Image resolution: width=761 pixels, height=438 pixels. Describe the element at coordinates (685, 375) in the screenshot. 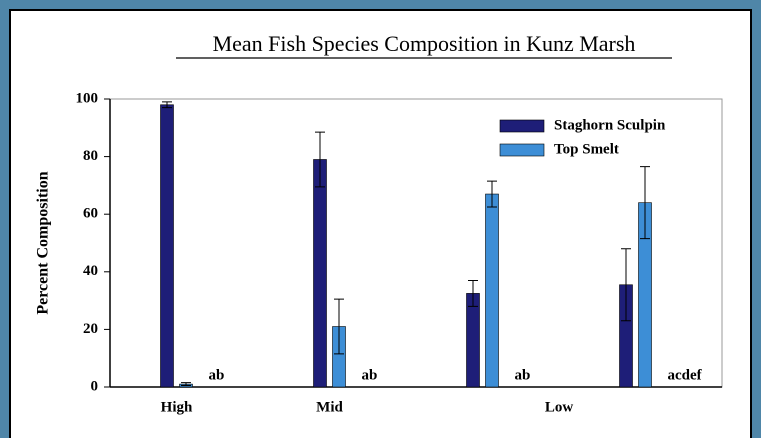

I see `annotation: acdef` at that location.